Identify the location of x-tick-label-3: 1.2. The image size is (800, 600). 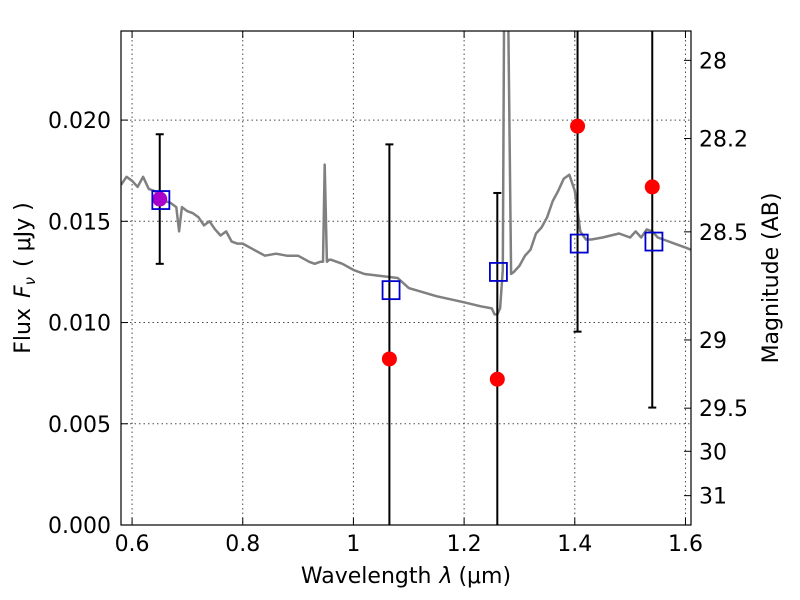
(464, 544).